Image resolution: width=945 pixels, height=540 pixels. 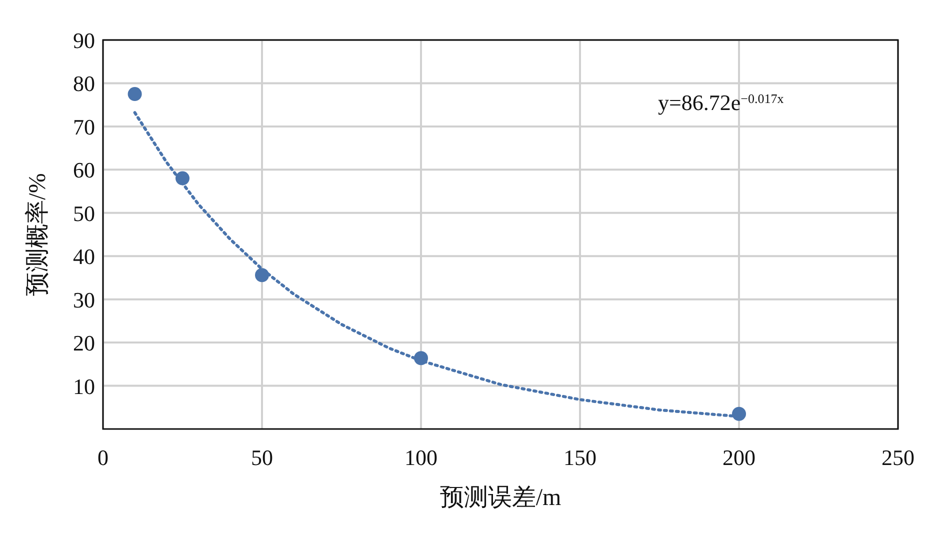 I want to click on x-tick-label: 0, so click(x=103, y=457).